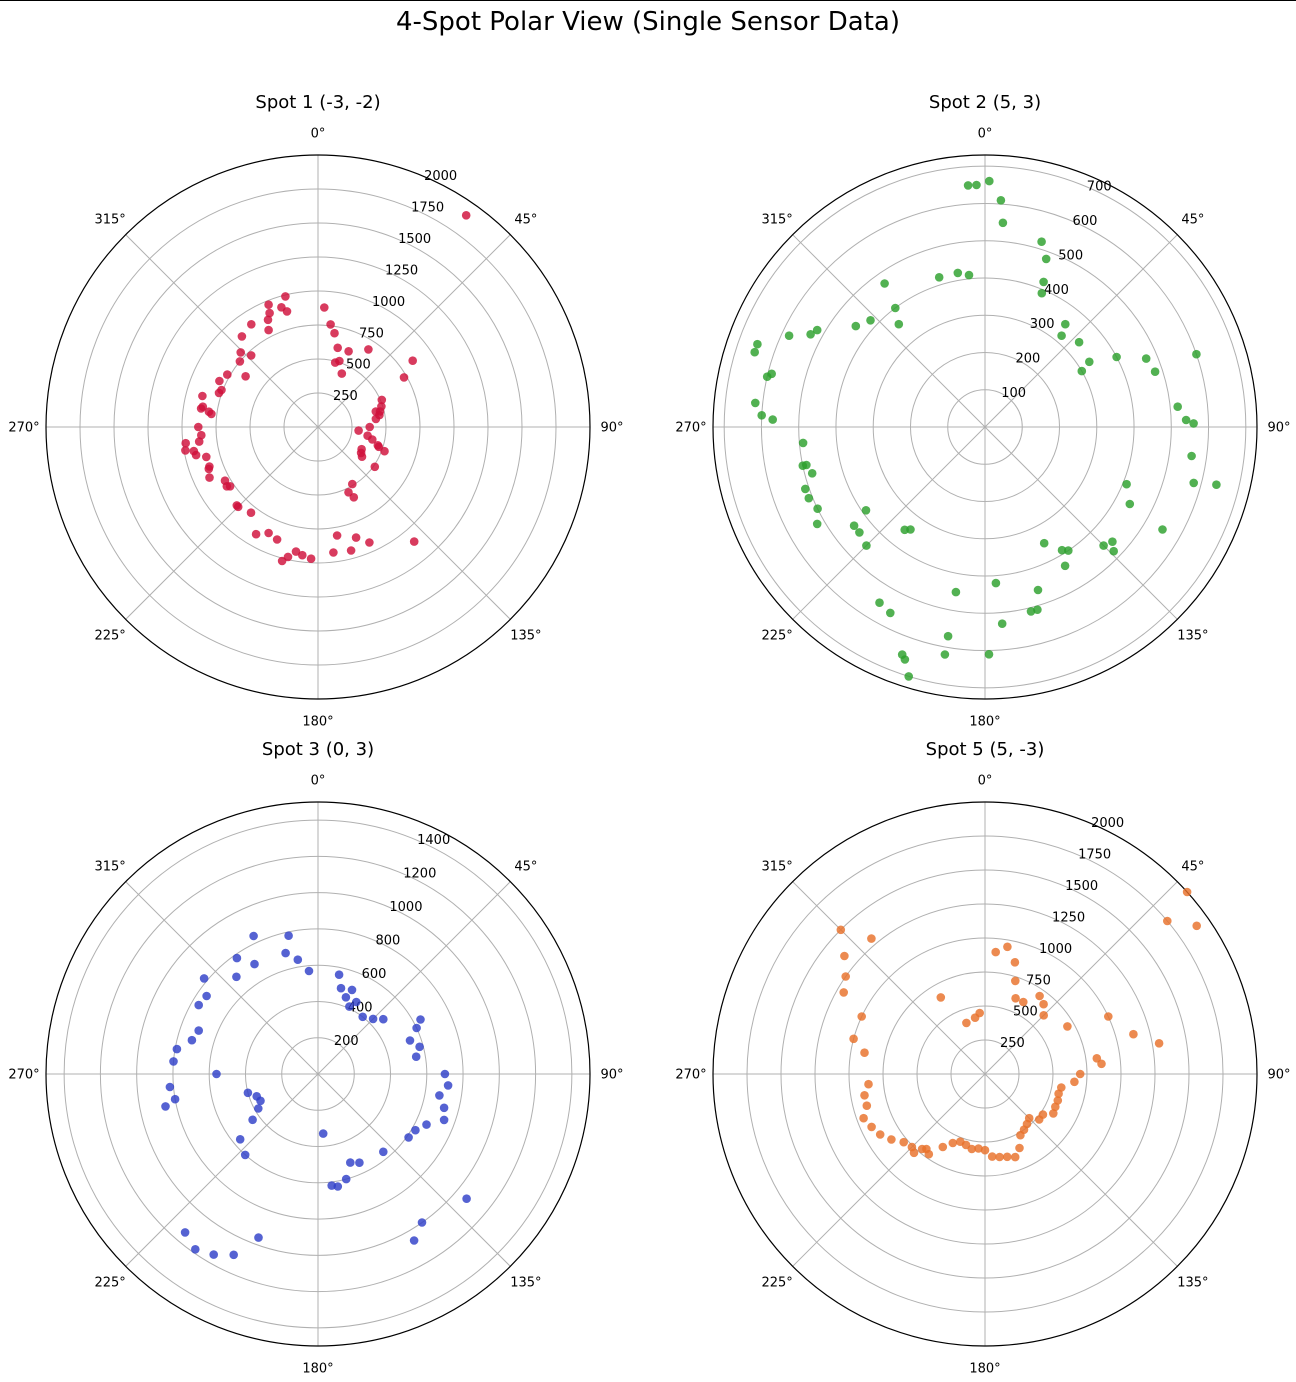 Image resolution: width=1296 pixels, height=1382 pixels. What do you see at coordinates (316, 1095) in the screenshot?
I see `scatter-points` at bounding box center [316, 1095].